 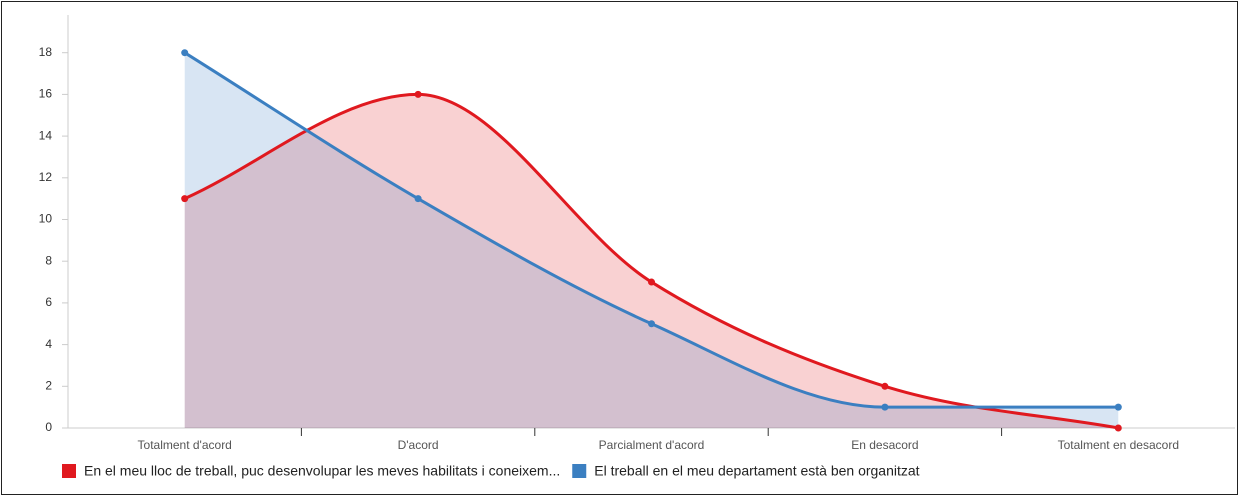 I want to click on y-tick-label: 0, so click(x=48, y=427).